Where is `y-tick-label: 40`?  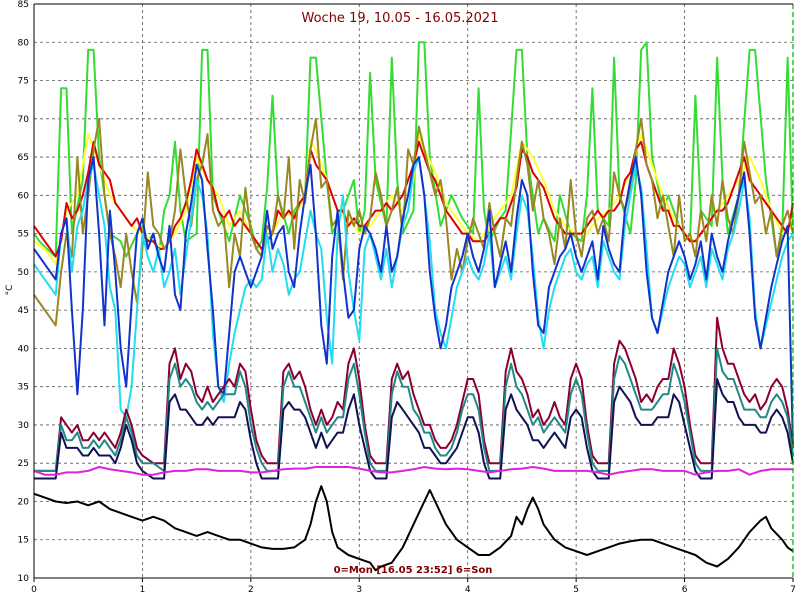
y-tick-label: 40 is located at coordinates (24, 349).